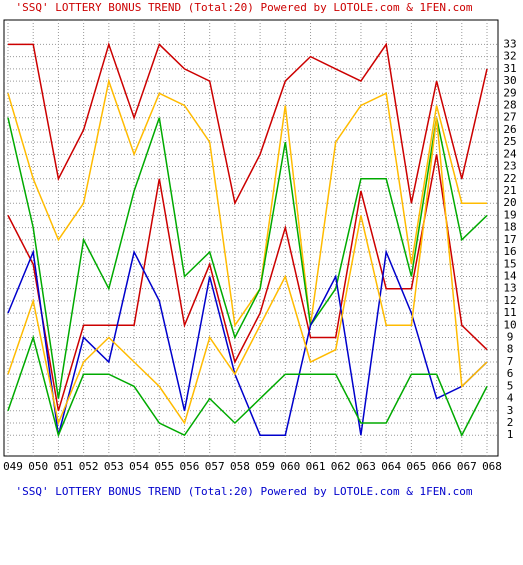  I want to click on y-tick-label: 22, so click(509, 178).